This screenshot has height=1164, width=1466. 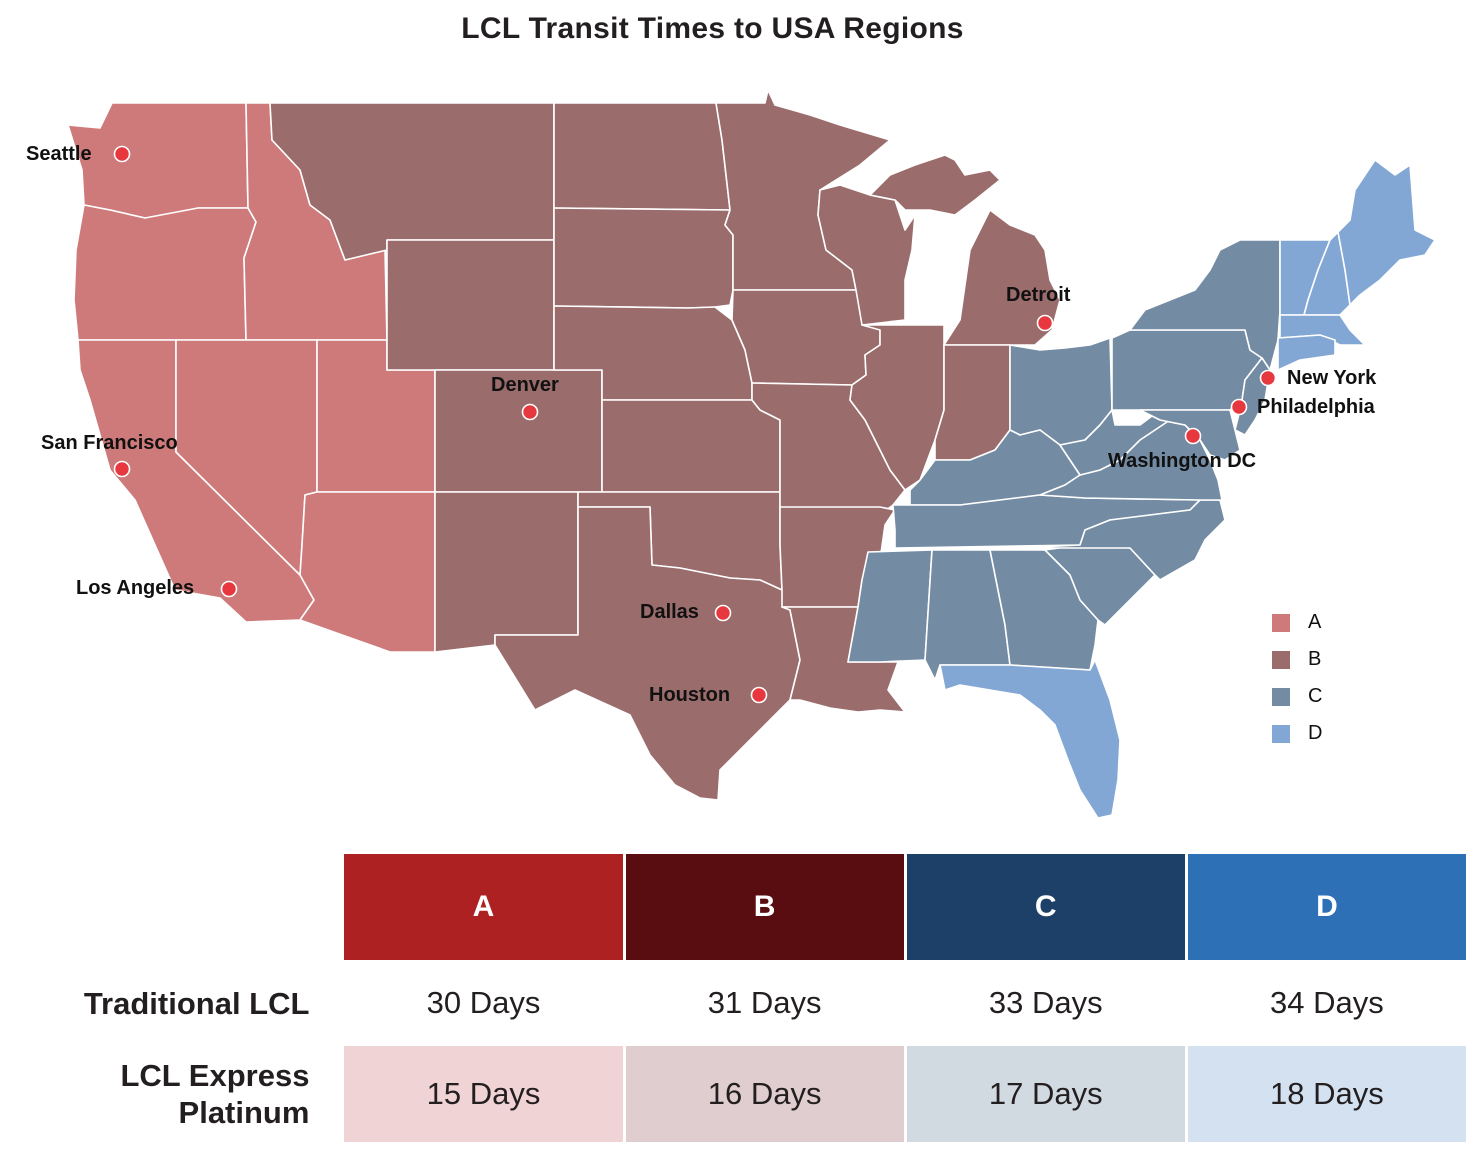 I want to click on row-label-line-2: Platinum, so click(x=244, y=1112).